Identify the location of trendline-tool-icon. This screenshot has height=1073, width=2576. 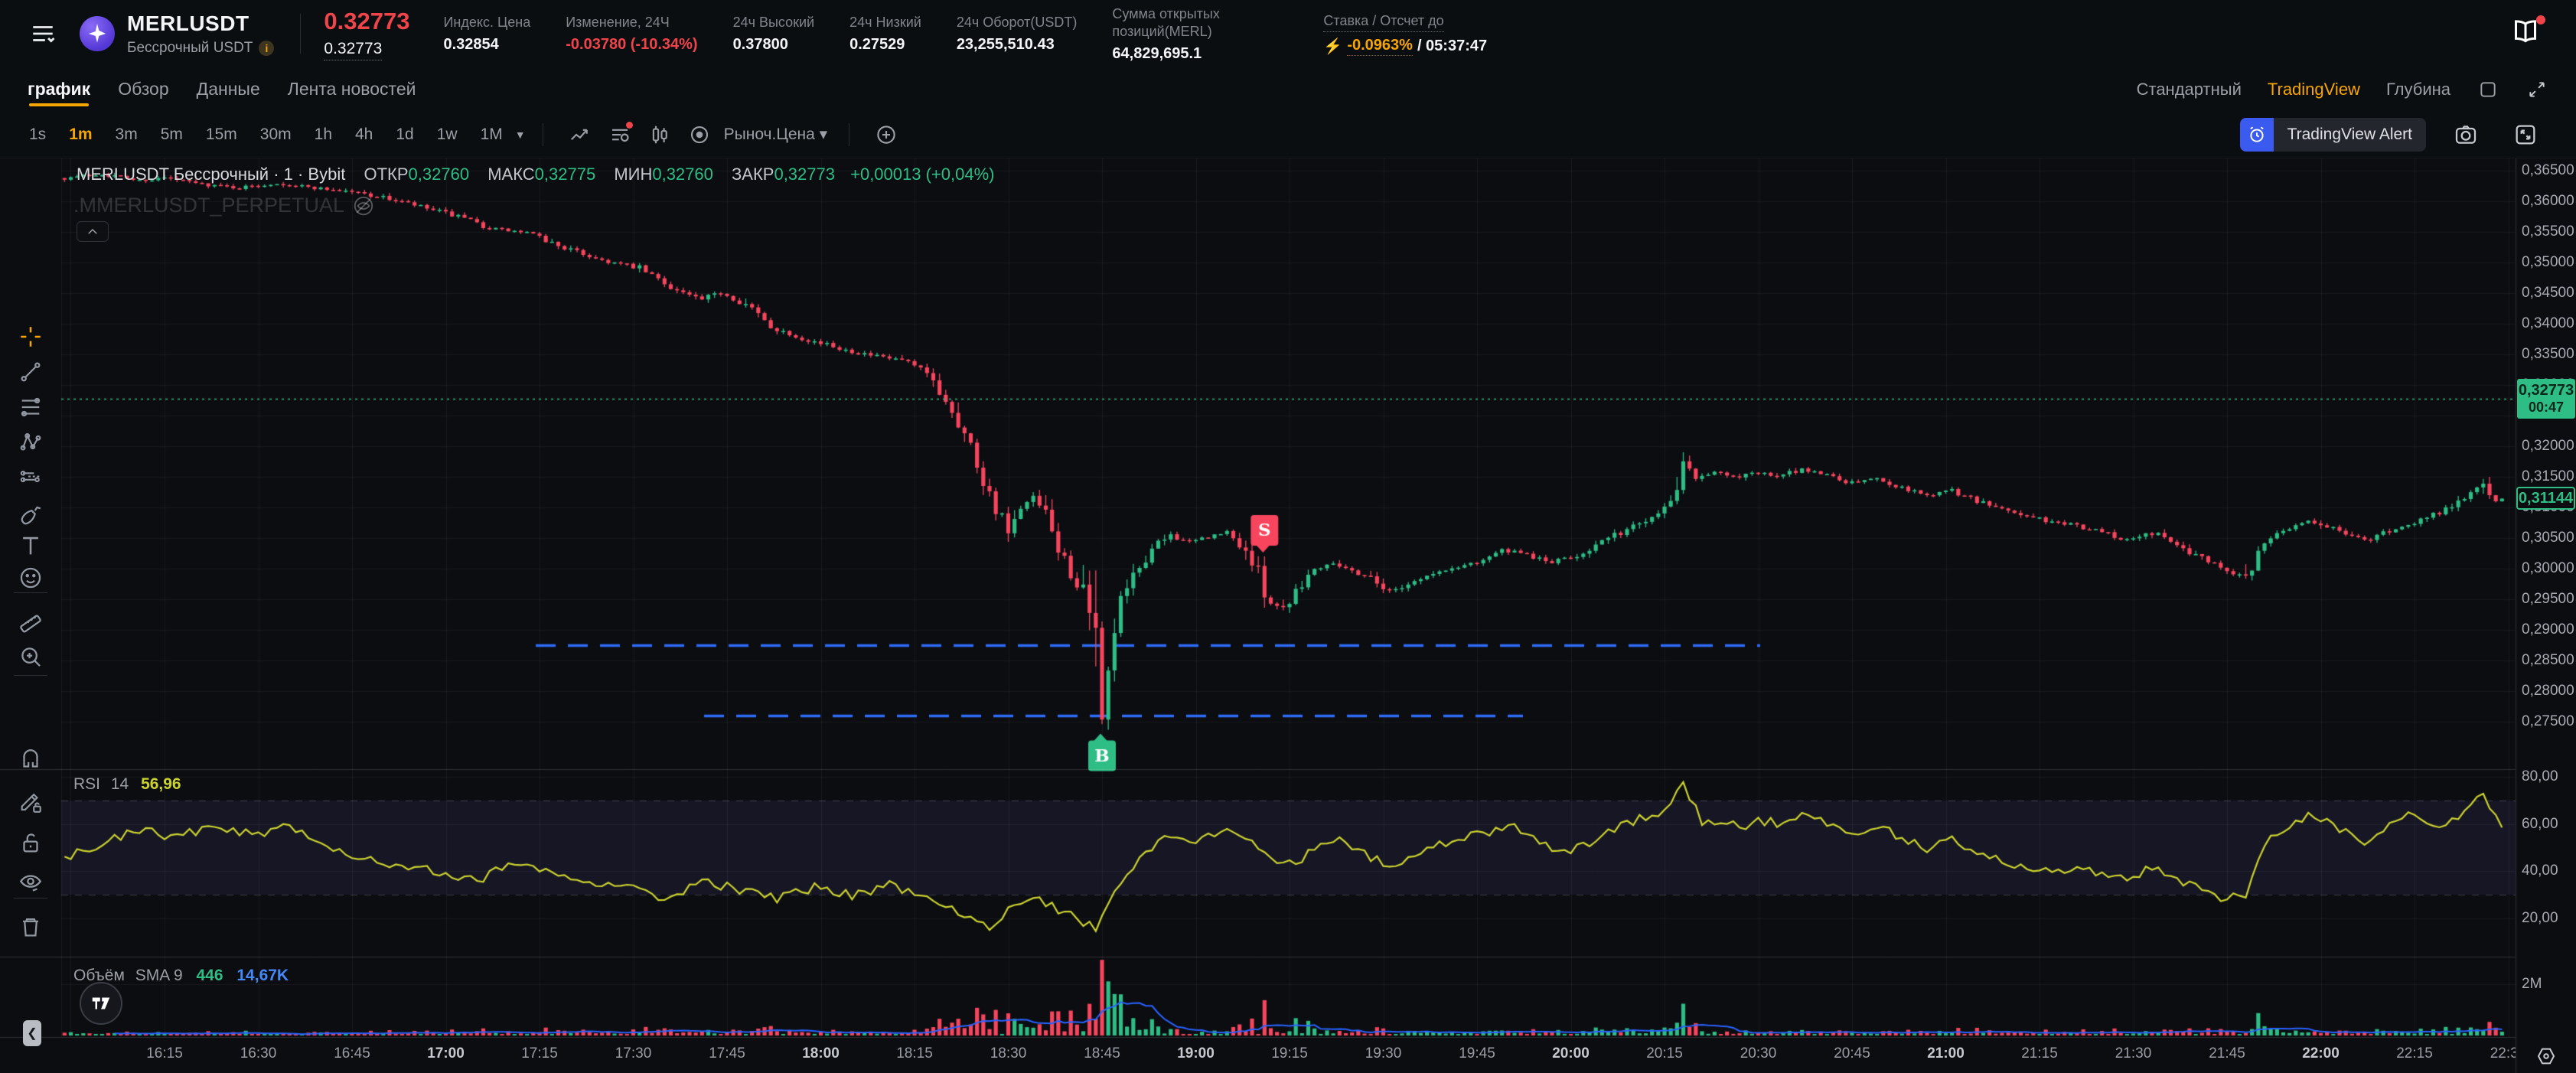
(31, 372).